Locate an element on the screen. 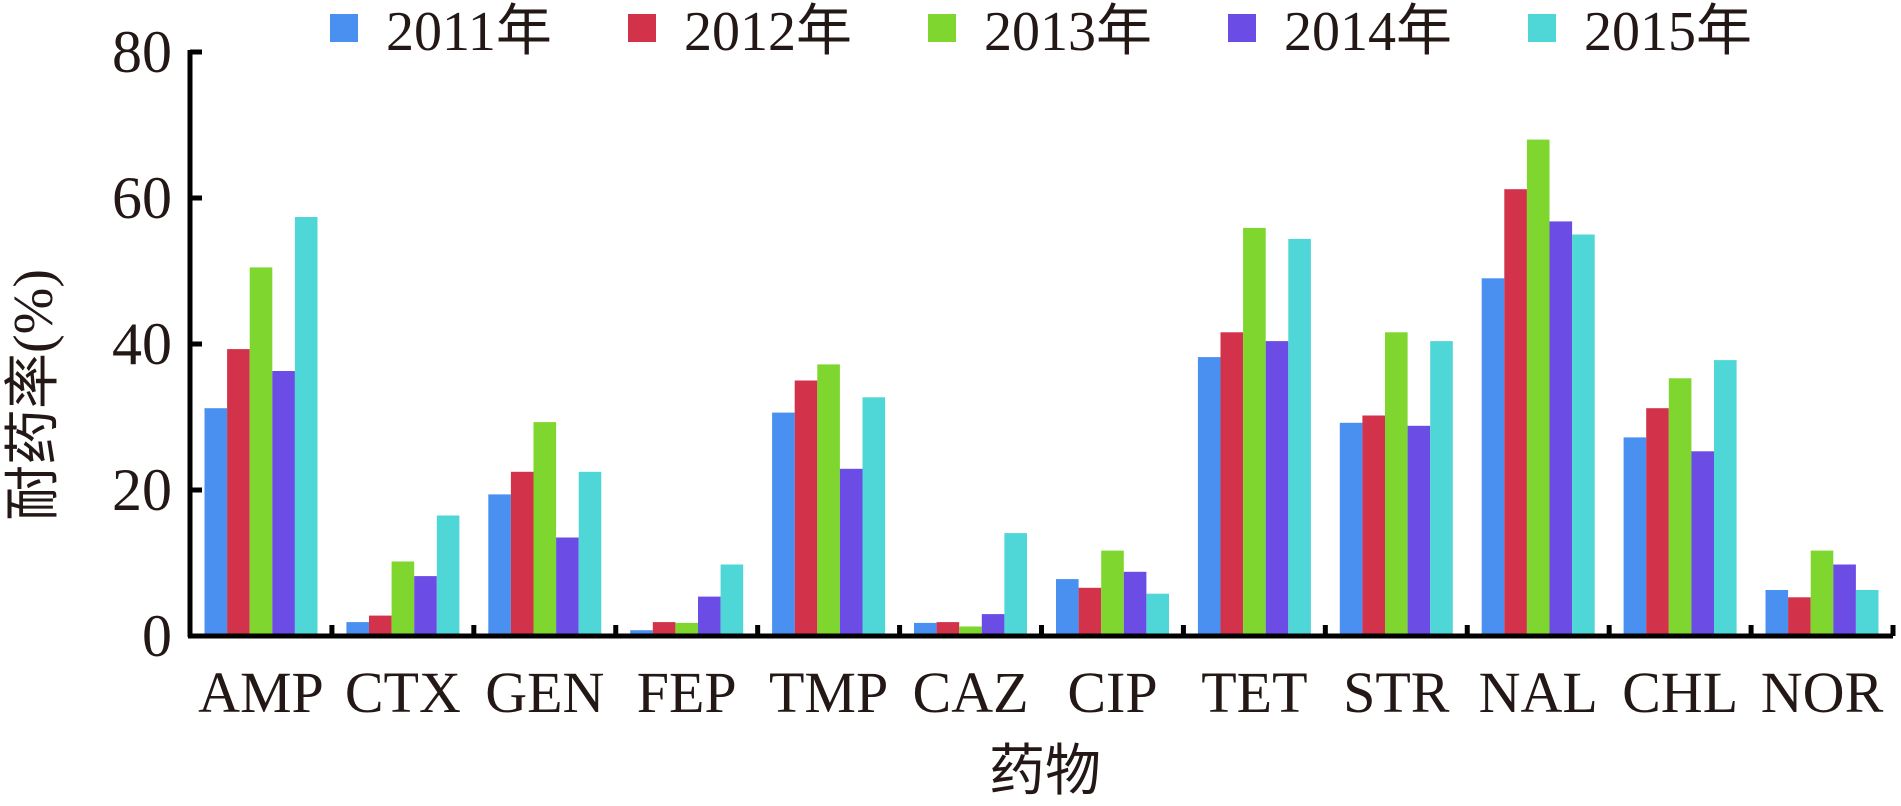  legend-label-4: 2014年 is located at coordinates (1368, 32).